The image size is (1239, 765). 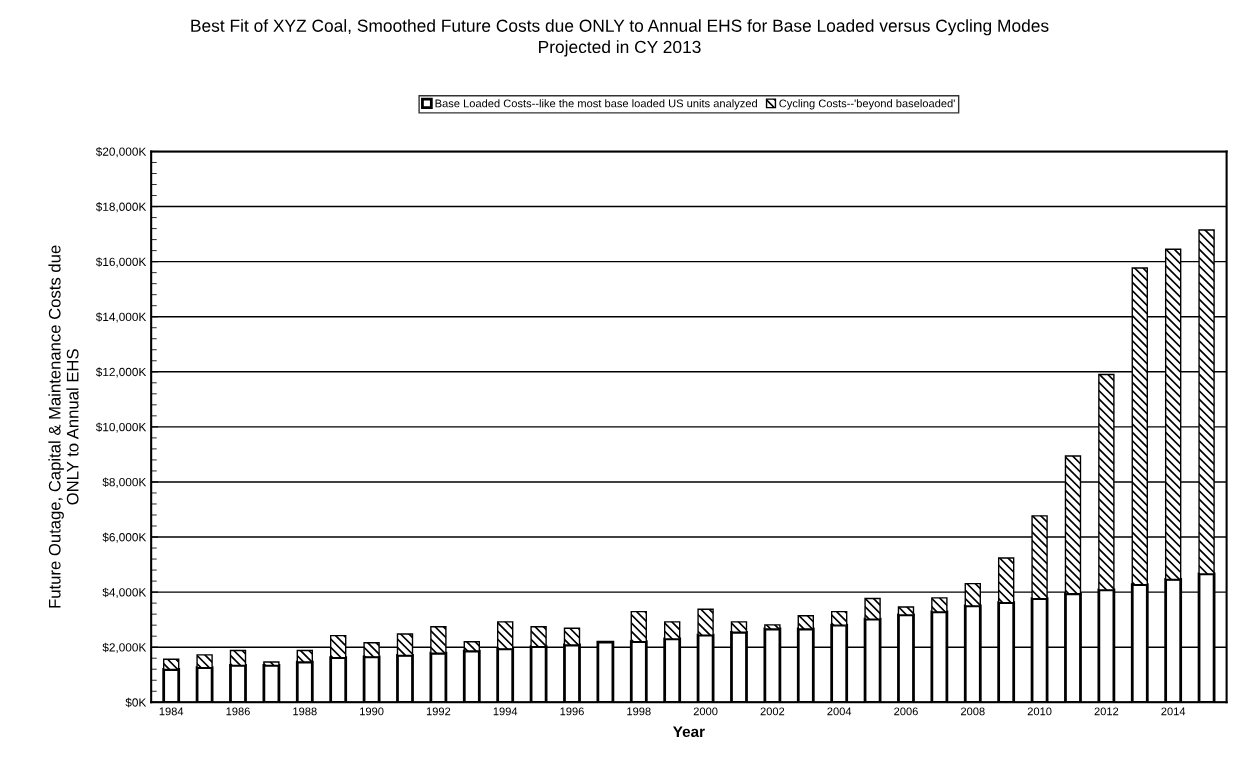 I want to click on legend-label: Base Loaded Costs--like the most base loaded US units analyzed, so click(x=596, y=104).